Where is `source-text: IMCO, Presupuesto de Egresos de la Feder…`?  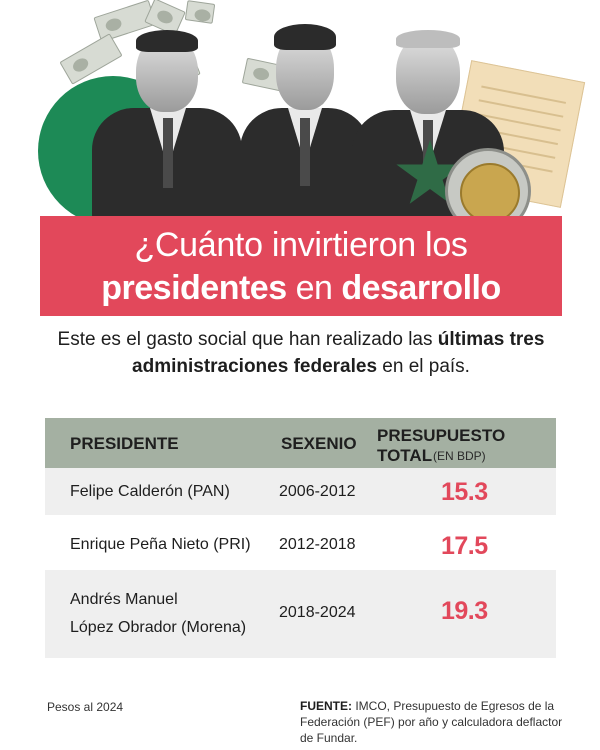 source-text: IMCO, Presupuesto de Egresos de la Feder… is located at coordinates (433, 722).